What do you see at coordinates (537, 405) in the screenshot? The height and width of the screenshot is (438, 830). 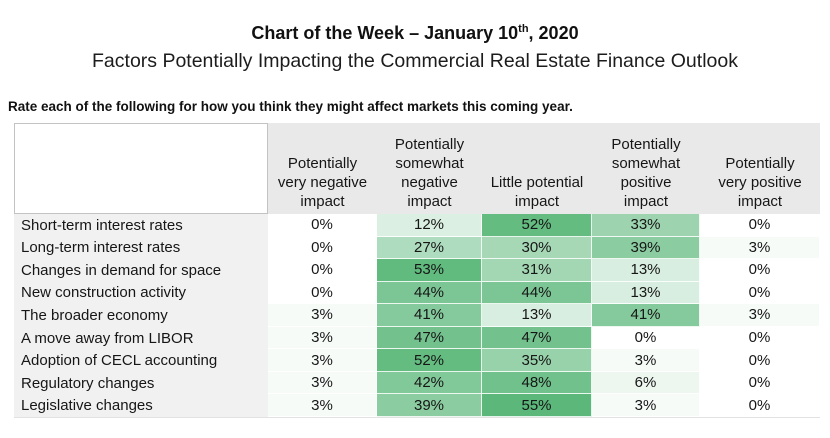 I see `value-cell: 55%` at bounding box center [537, 405].